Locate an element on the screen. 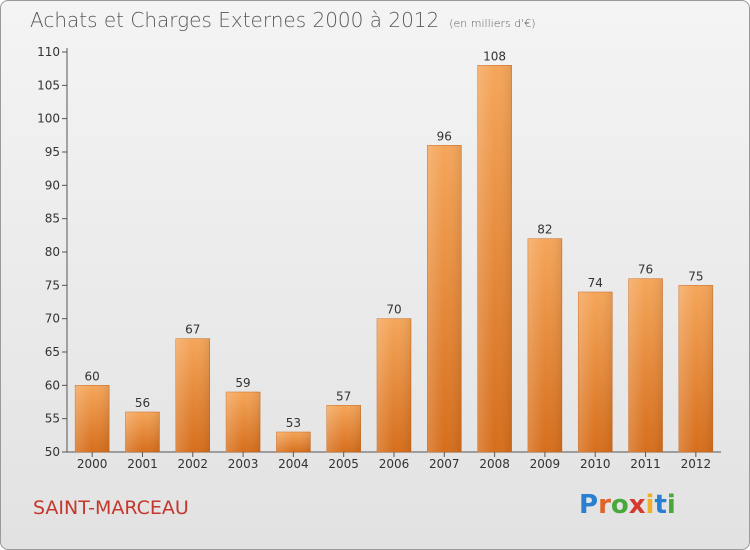 This screenshot has height=550, width=750. city-name: SAINT-MARCEAU is located at coordinates (111, 508).